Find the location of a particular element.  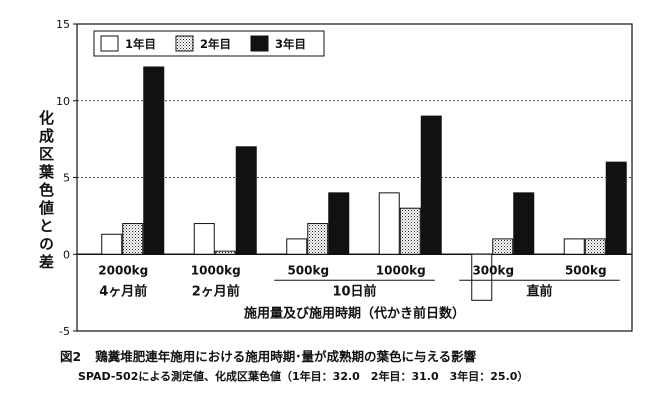

x-axis-label: 施用量及び施用時期（代かき前日数） is located at coordinates (354, 313).